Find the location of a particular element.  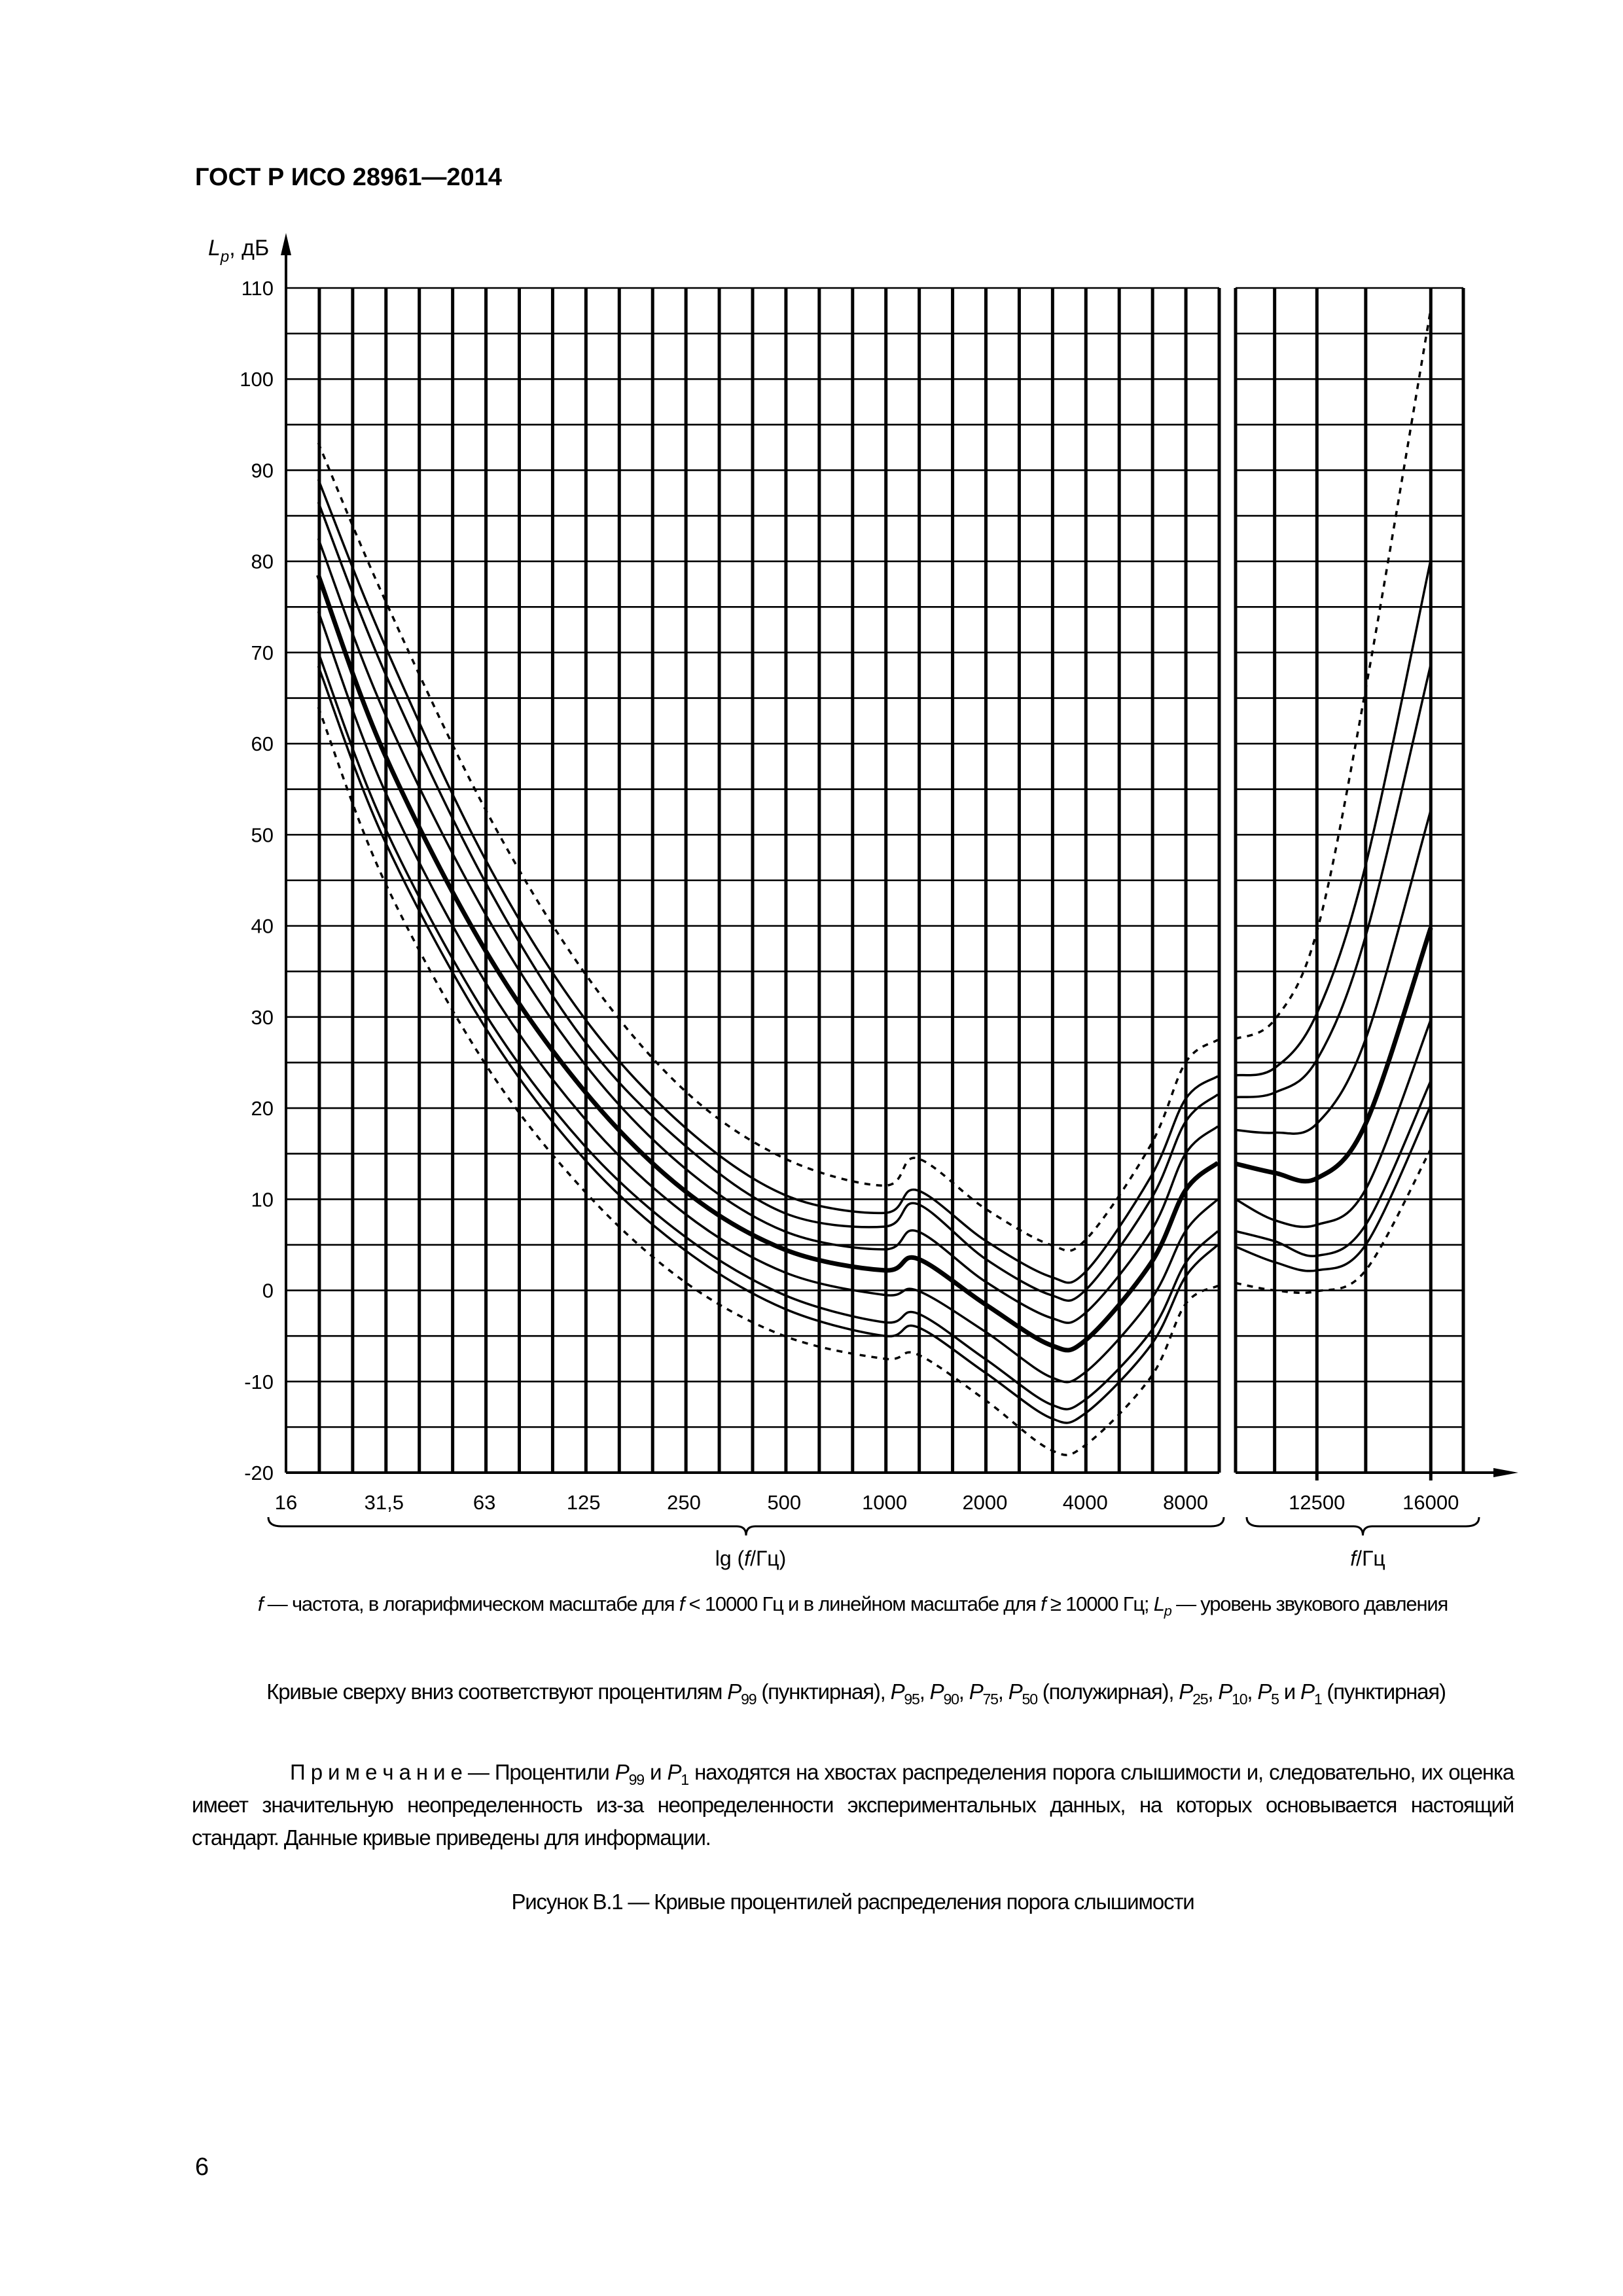

text-segment: П р и м е ч а н и е — Процентили is located at coordinates (452, 1772).